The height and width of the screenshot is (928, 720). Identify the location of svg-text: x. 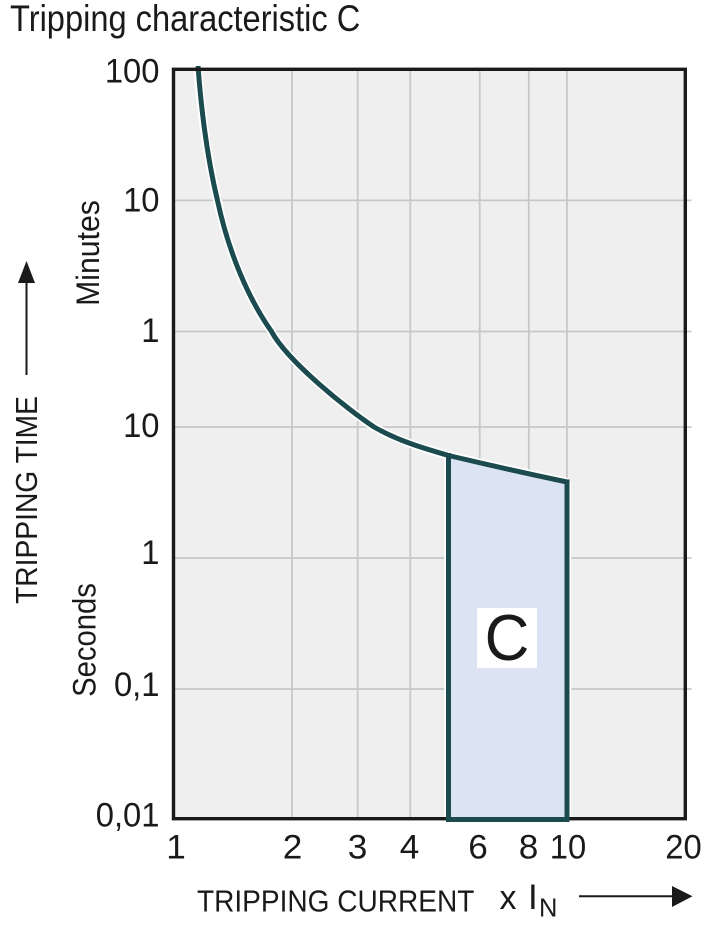
(508, 898).